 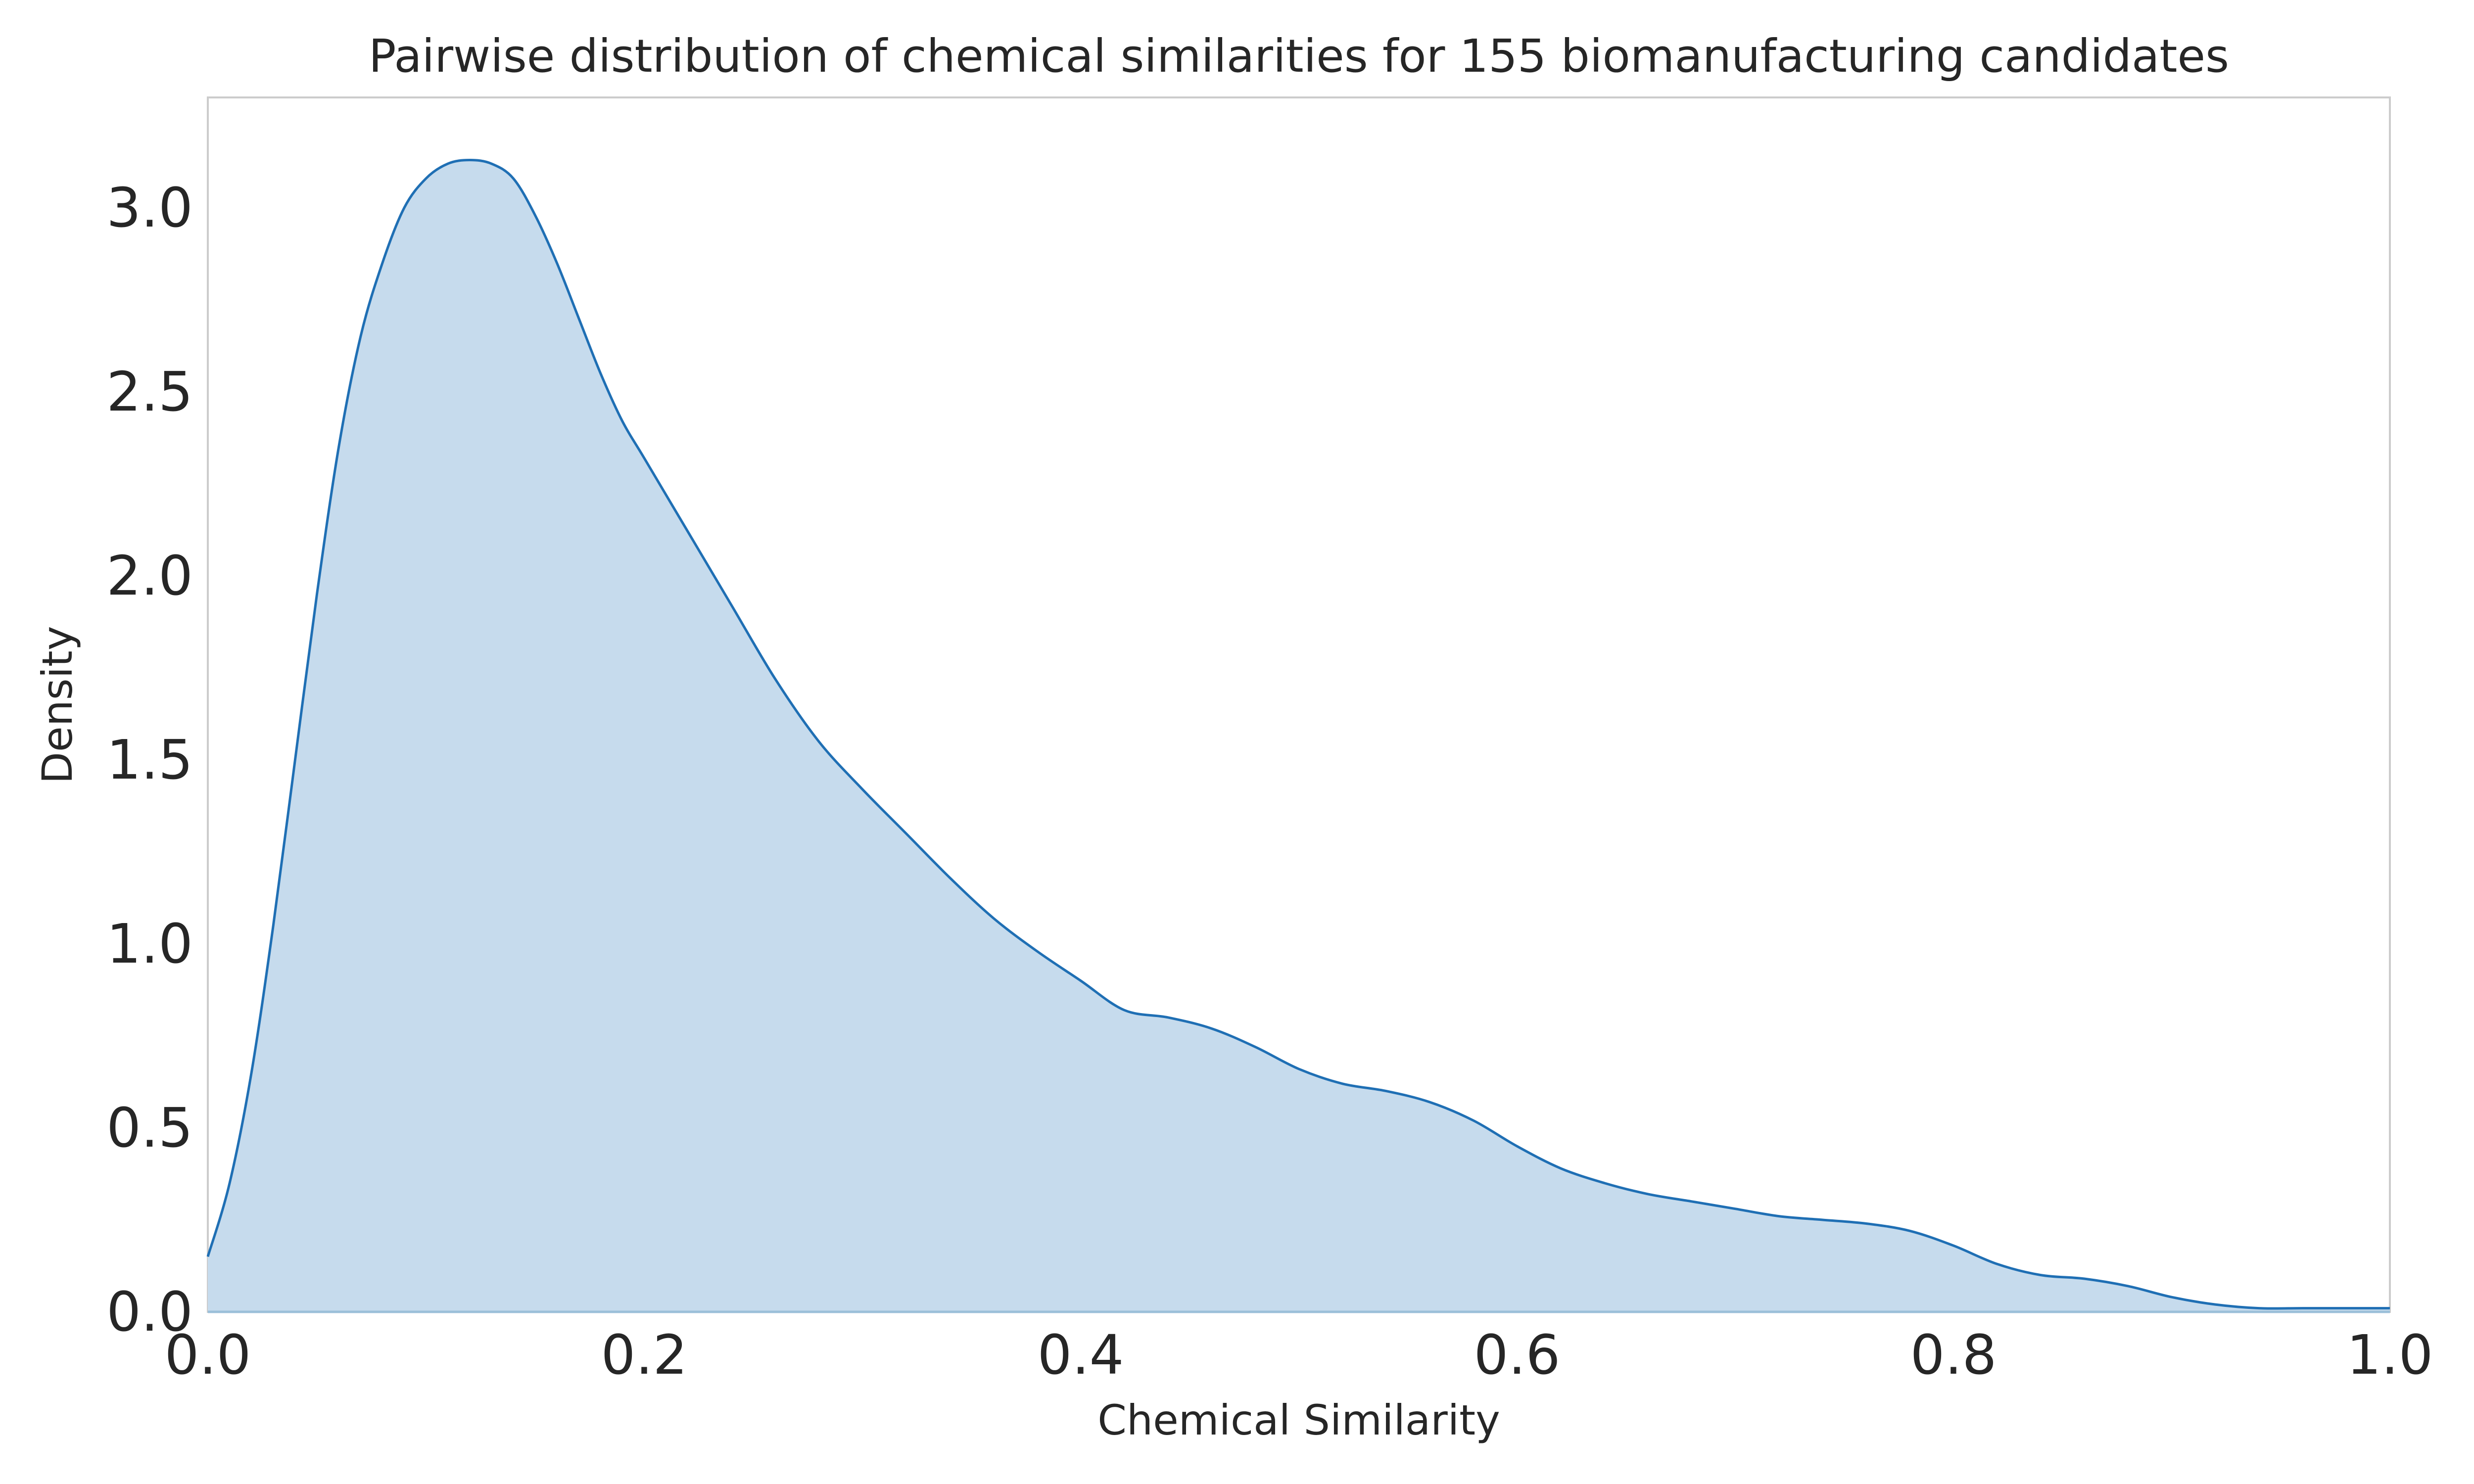 I want to click on y-tick-label: 1.0, so click(x=149, y=943).